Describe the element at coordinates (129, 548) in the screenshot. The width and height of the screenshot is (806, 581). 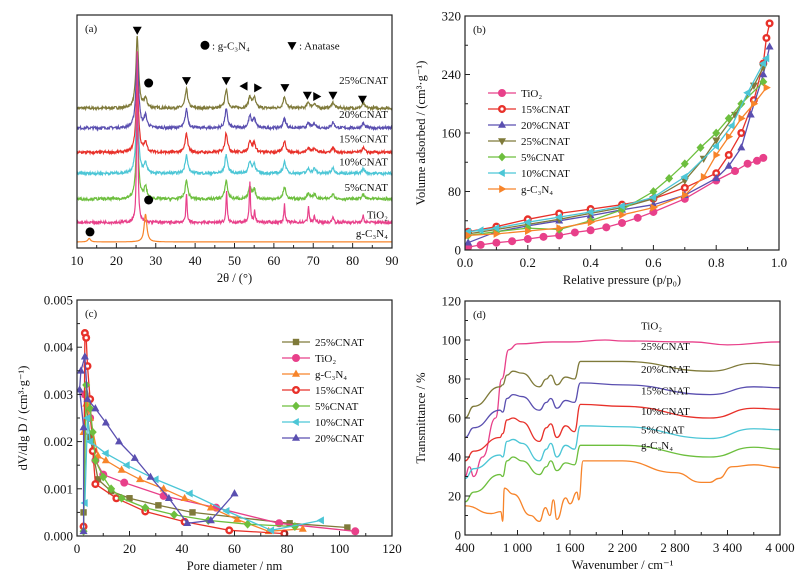
I see `x-tick-label: 20` at that location.